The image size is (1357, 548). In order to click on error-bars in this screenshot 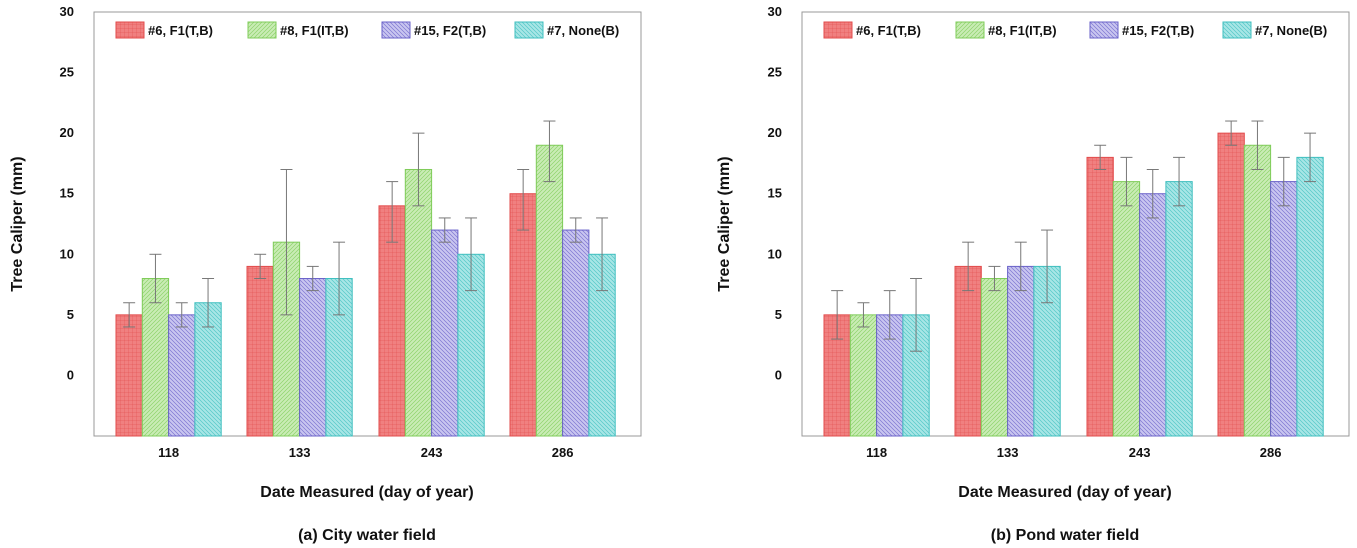, I will do `click(366, 224)`.